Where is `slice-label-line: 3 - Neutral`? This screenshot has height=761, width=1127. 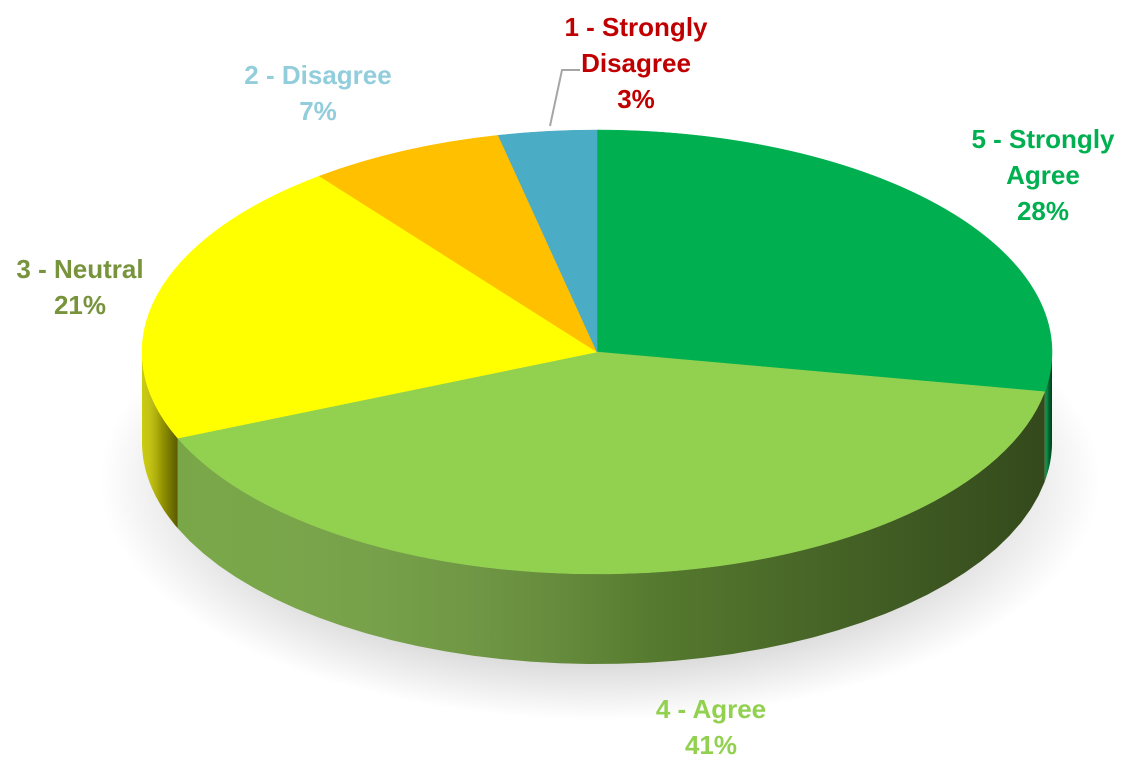 slice-label-line: 3 - Neutral is located at coordinates (79, 269).